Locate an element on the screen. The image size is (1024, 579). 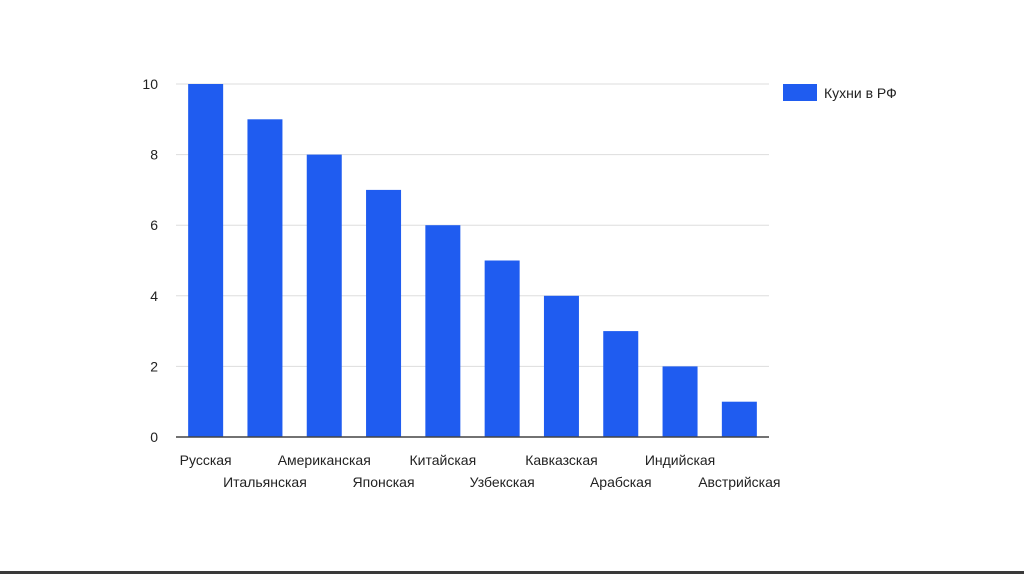
x-tick-label: Японская is located at coordinates (384, 482).